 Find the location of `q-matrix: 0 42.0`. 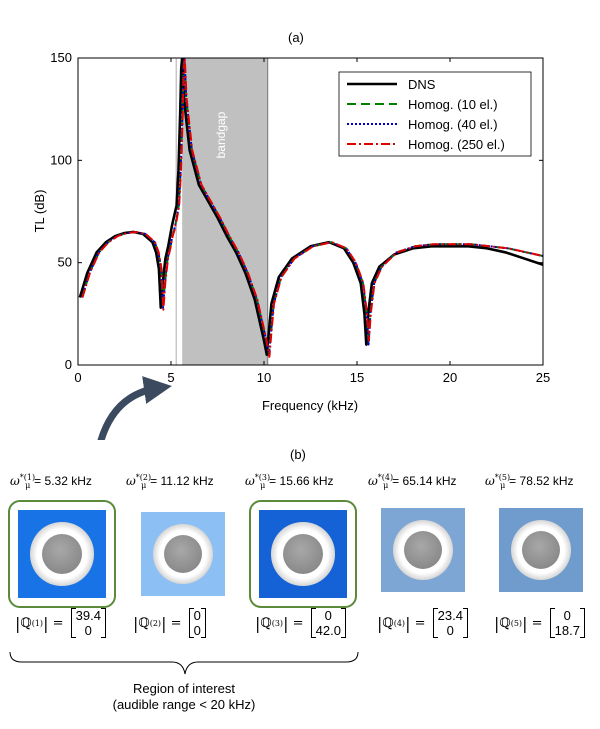

q-matrix: 0 42.0 is located at coordinates (328, 623).